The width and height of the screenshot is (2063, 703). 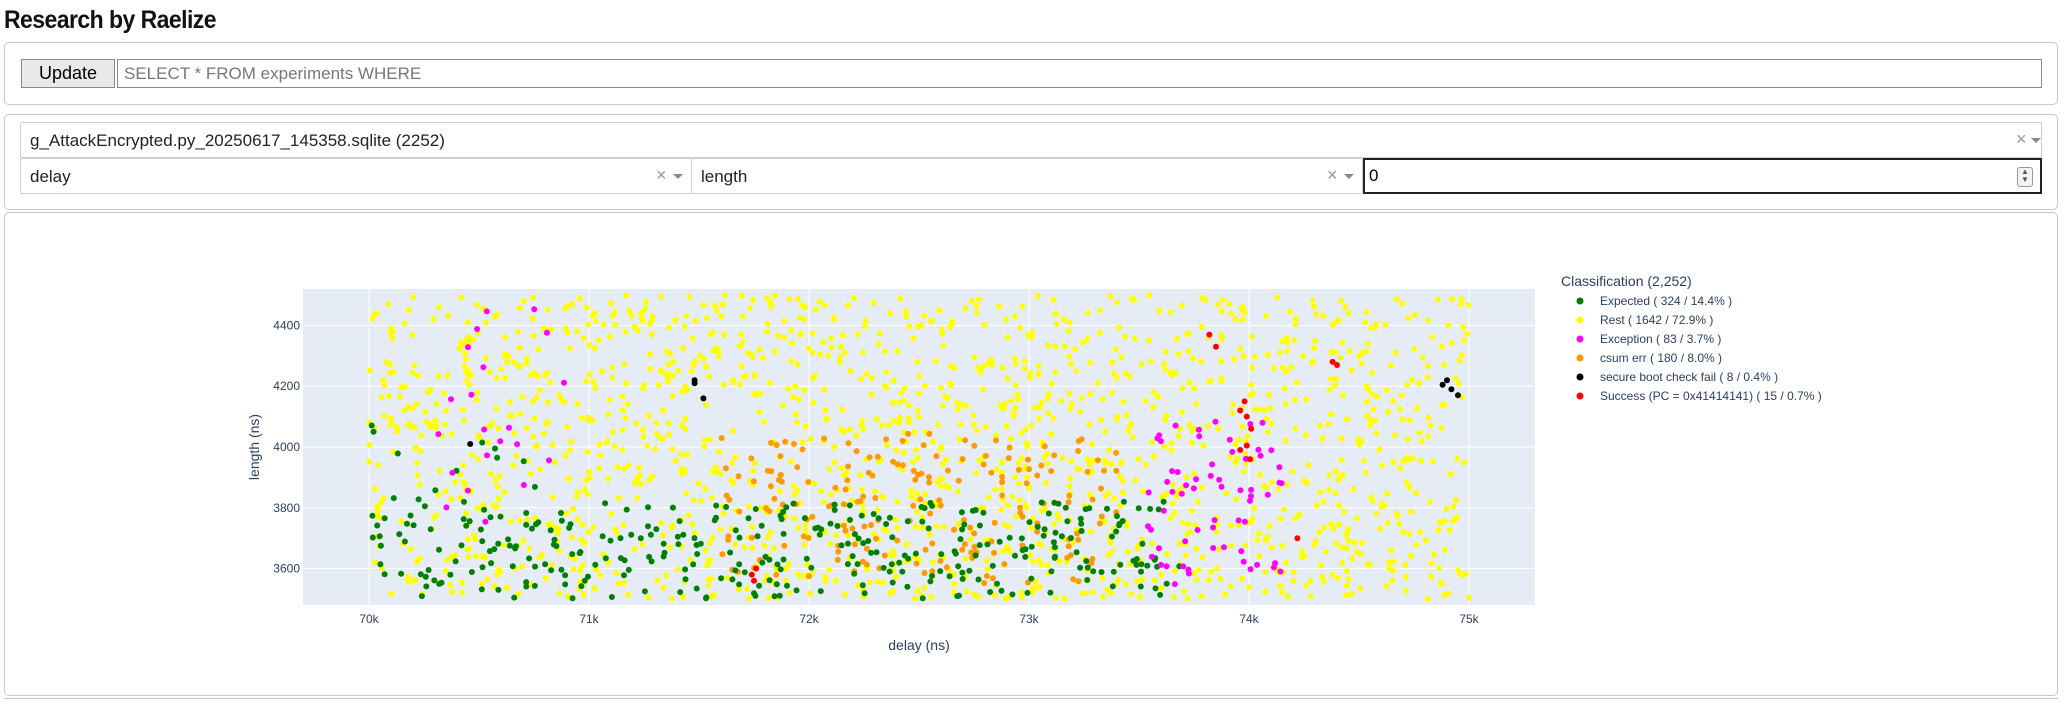 I want to click on legend-item-label: Success (PC = 0x41414141) ( 15 / 0.7% ), so click(x=1711, y=396).